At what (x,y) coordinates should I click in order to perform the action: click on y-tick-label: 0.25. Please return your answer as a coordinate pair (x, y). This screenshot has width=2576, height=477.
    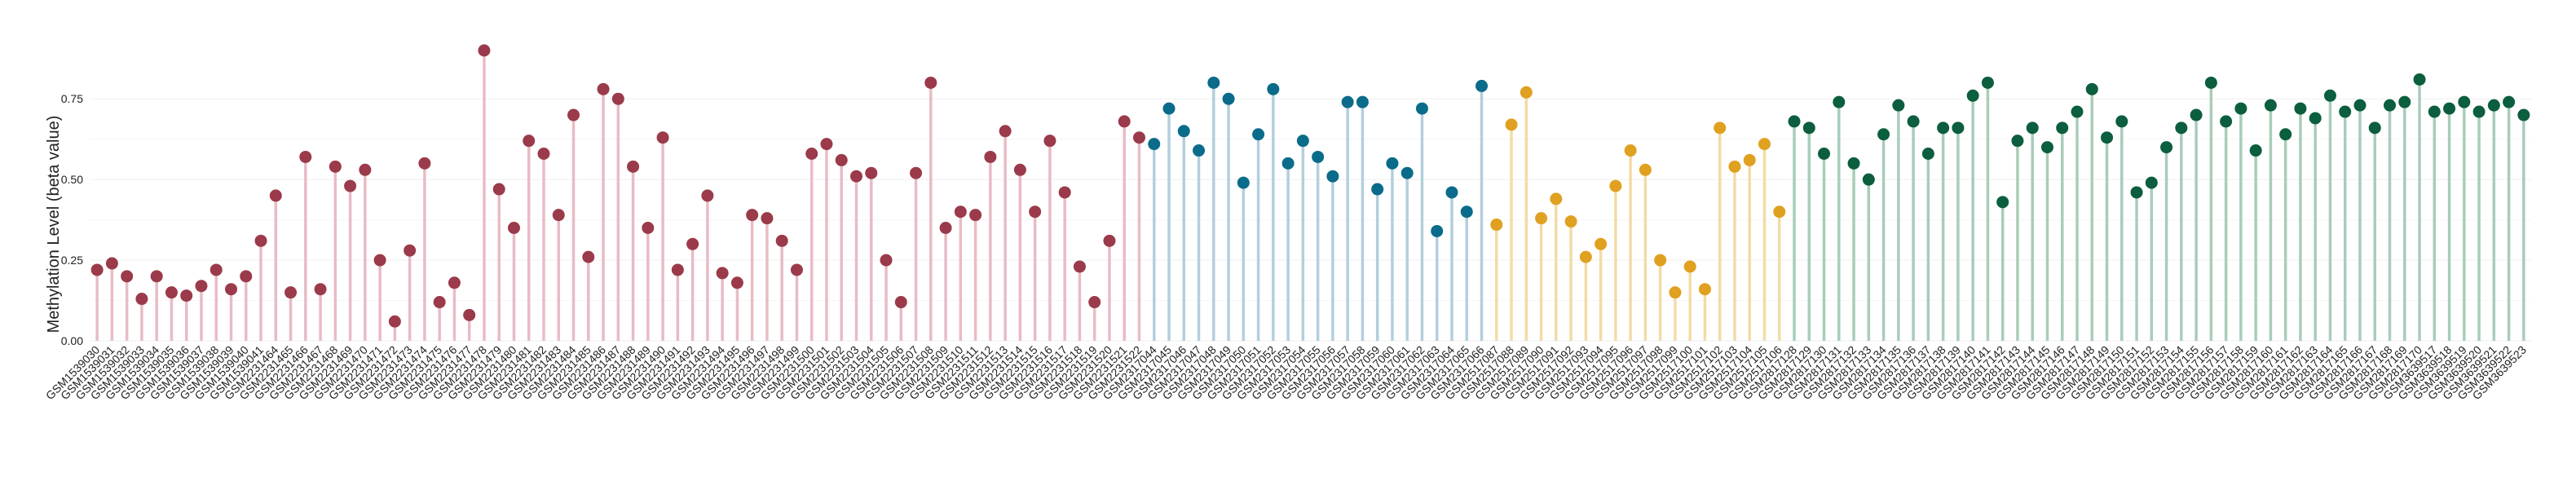
    Looking at the image, I should click on (72, 260).